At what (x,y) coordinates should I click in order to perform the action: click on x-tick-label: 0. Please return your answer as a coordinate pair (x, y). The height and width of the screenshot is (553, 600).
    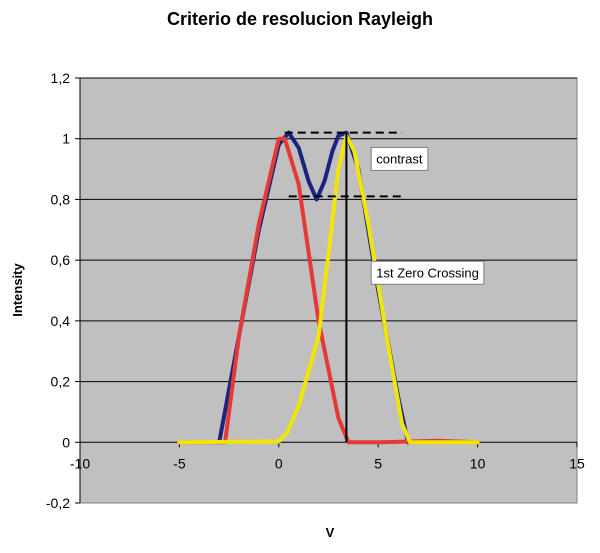
    Looking at the image, I should click on (279, 463).